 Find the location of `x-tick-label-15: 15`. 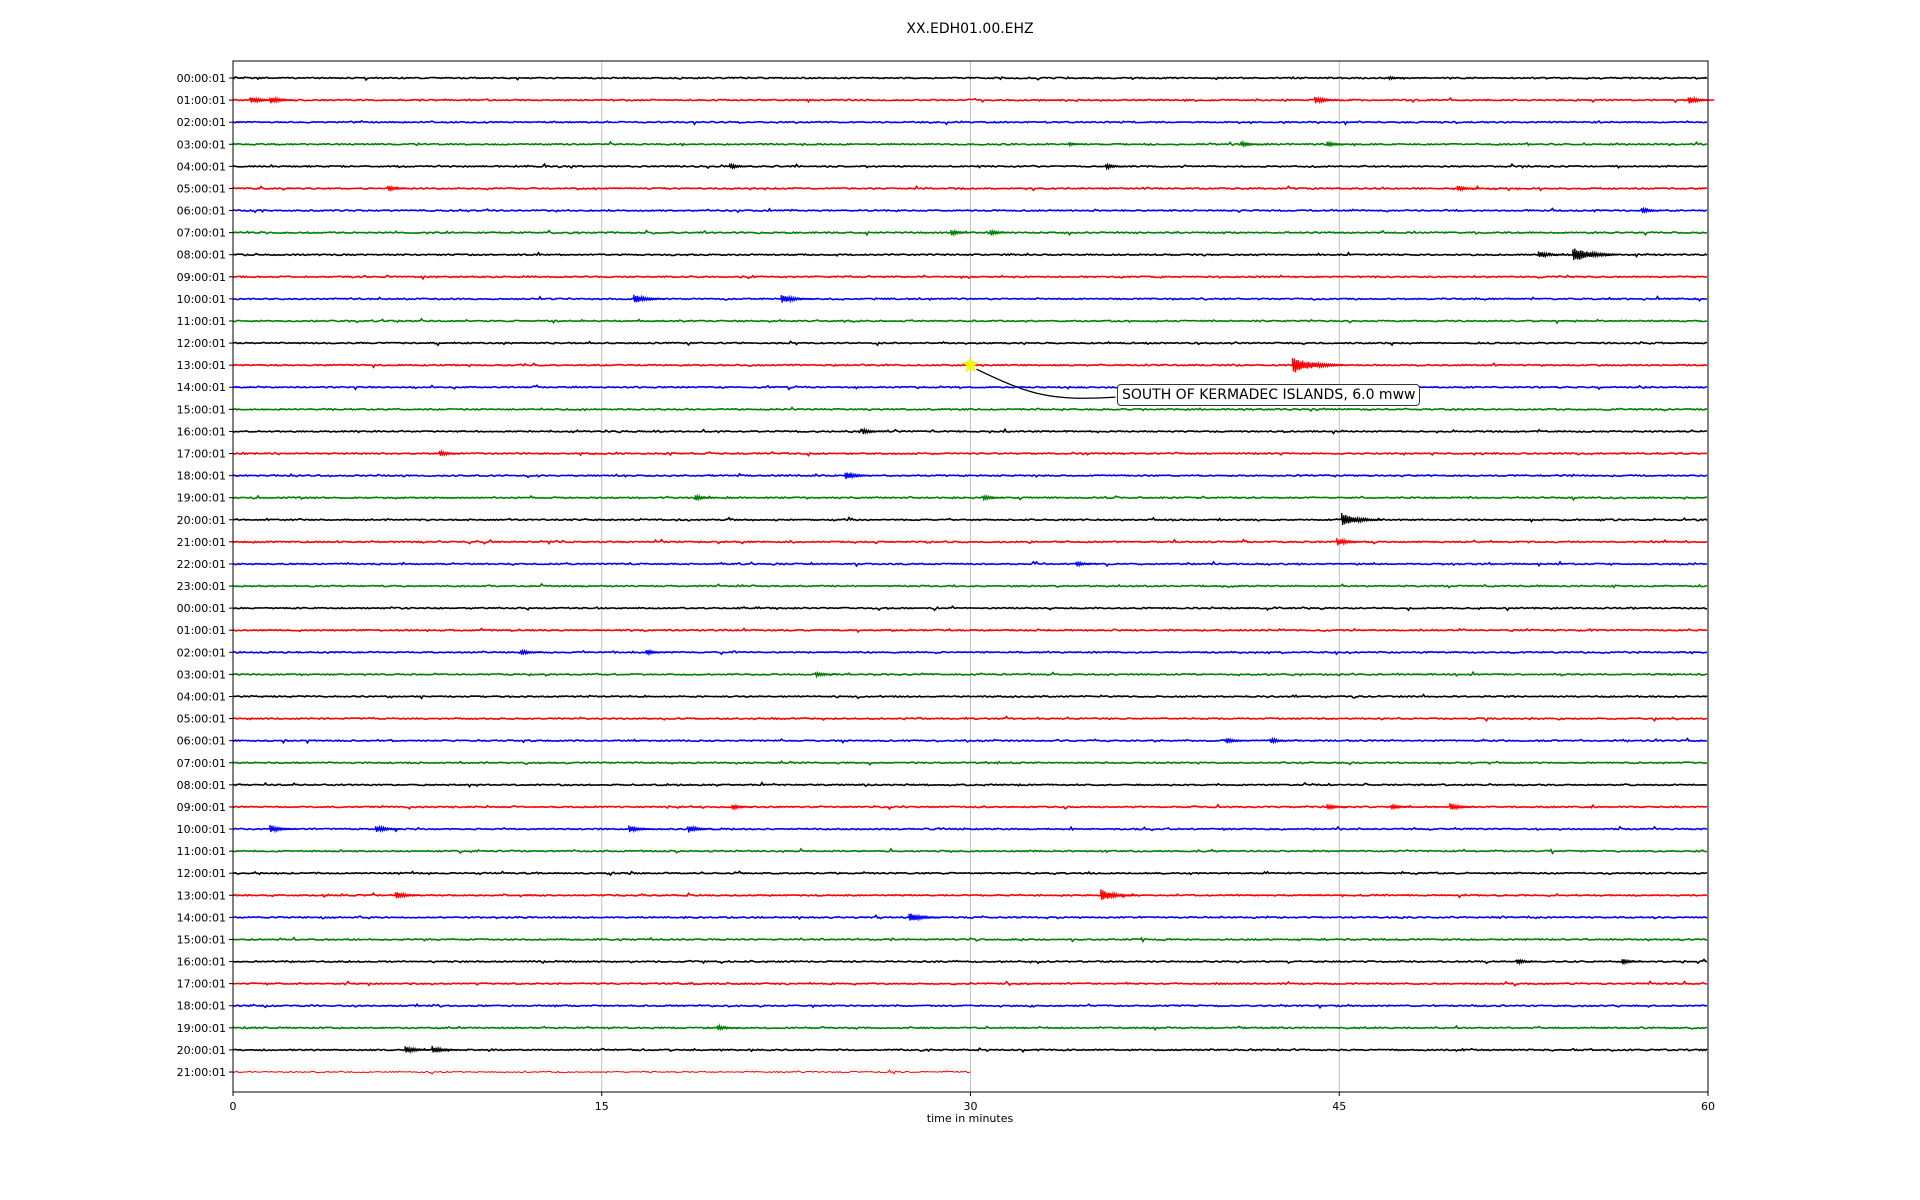

x-tick-label-15: 15 is located at coordinates (602, 1106).